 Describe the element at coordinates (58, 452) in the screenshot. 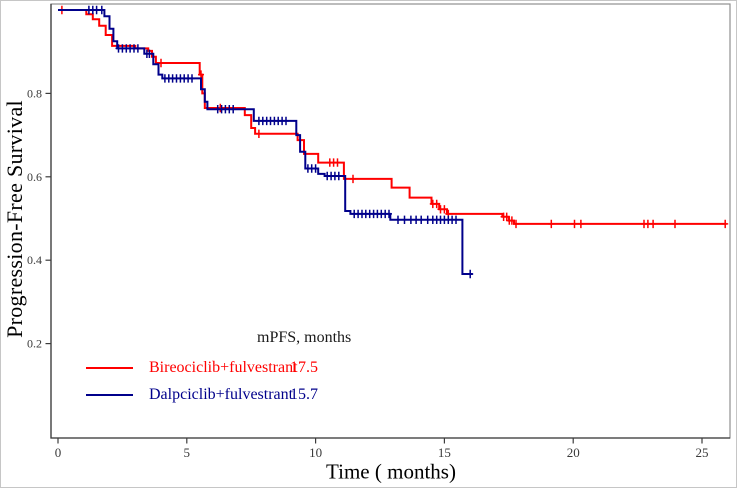

I see `x-tick-label: 0` at that location.